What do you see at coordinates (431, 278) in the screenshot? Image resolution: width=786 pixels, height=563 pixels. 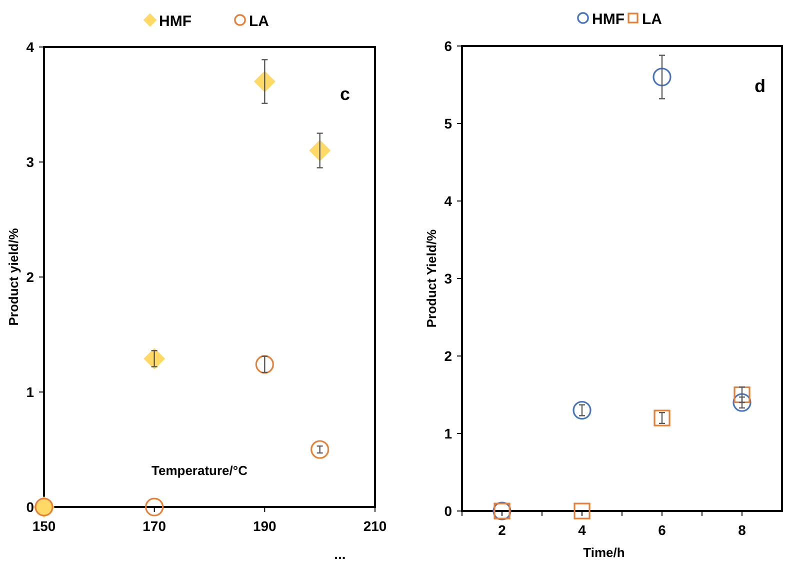 I see `y-axis-title: Product Yield/%` at bounding box center [431, 278].